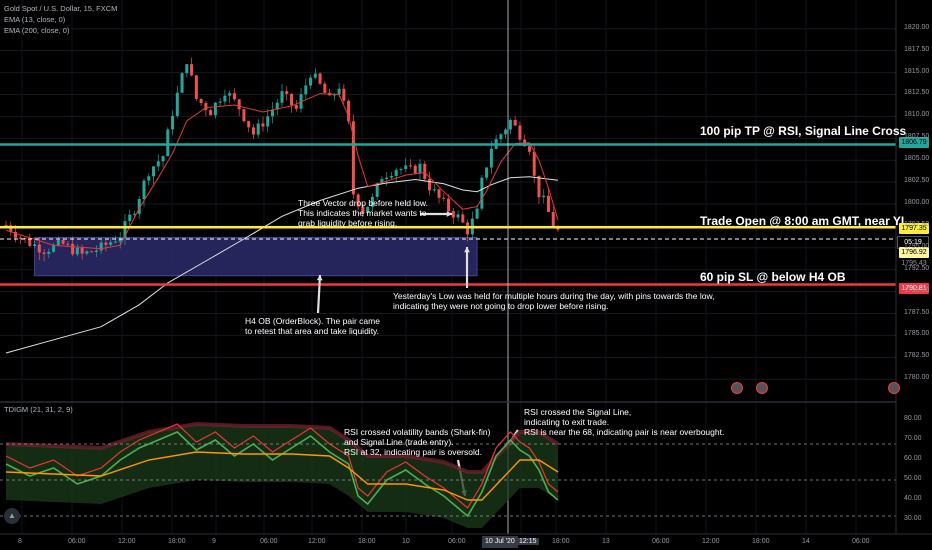 Image resolution: width=932 pixels, height=550 pixels. I want to click on time-tick-label: 8, so click(20, 541).